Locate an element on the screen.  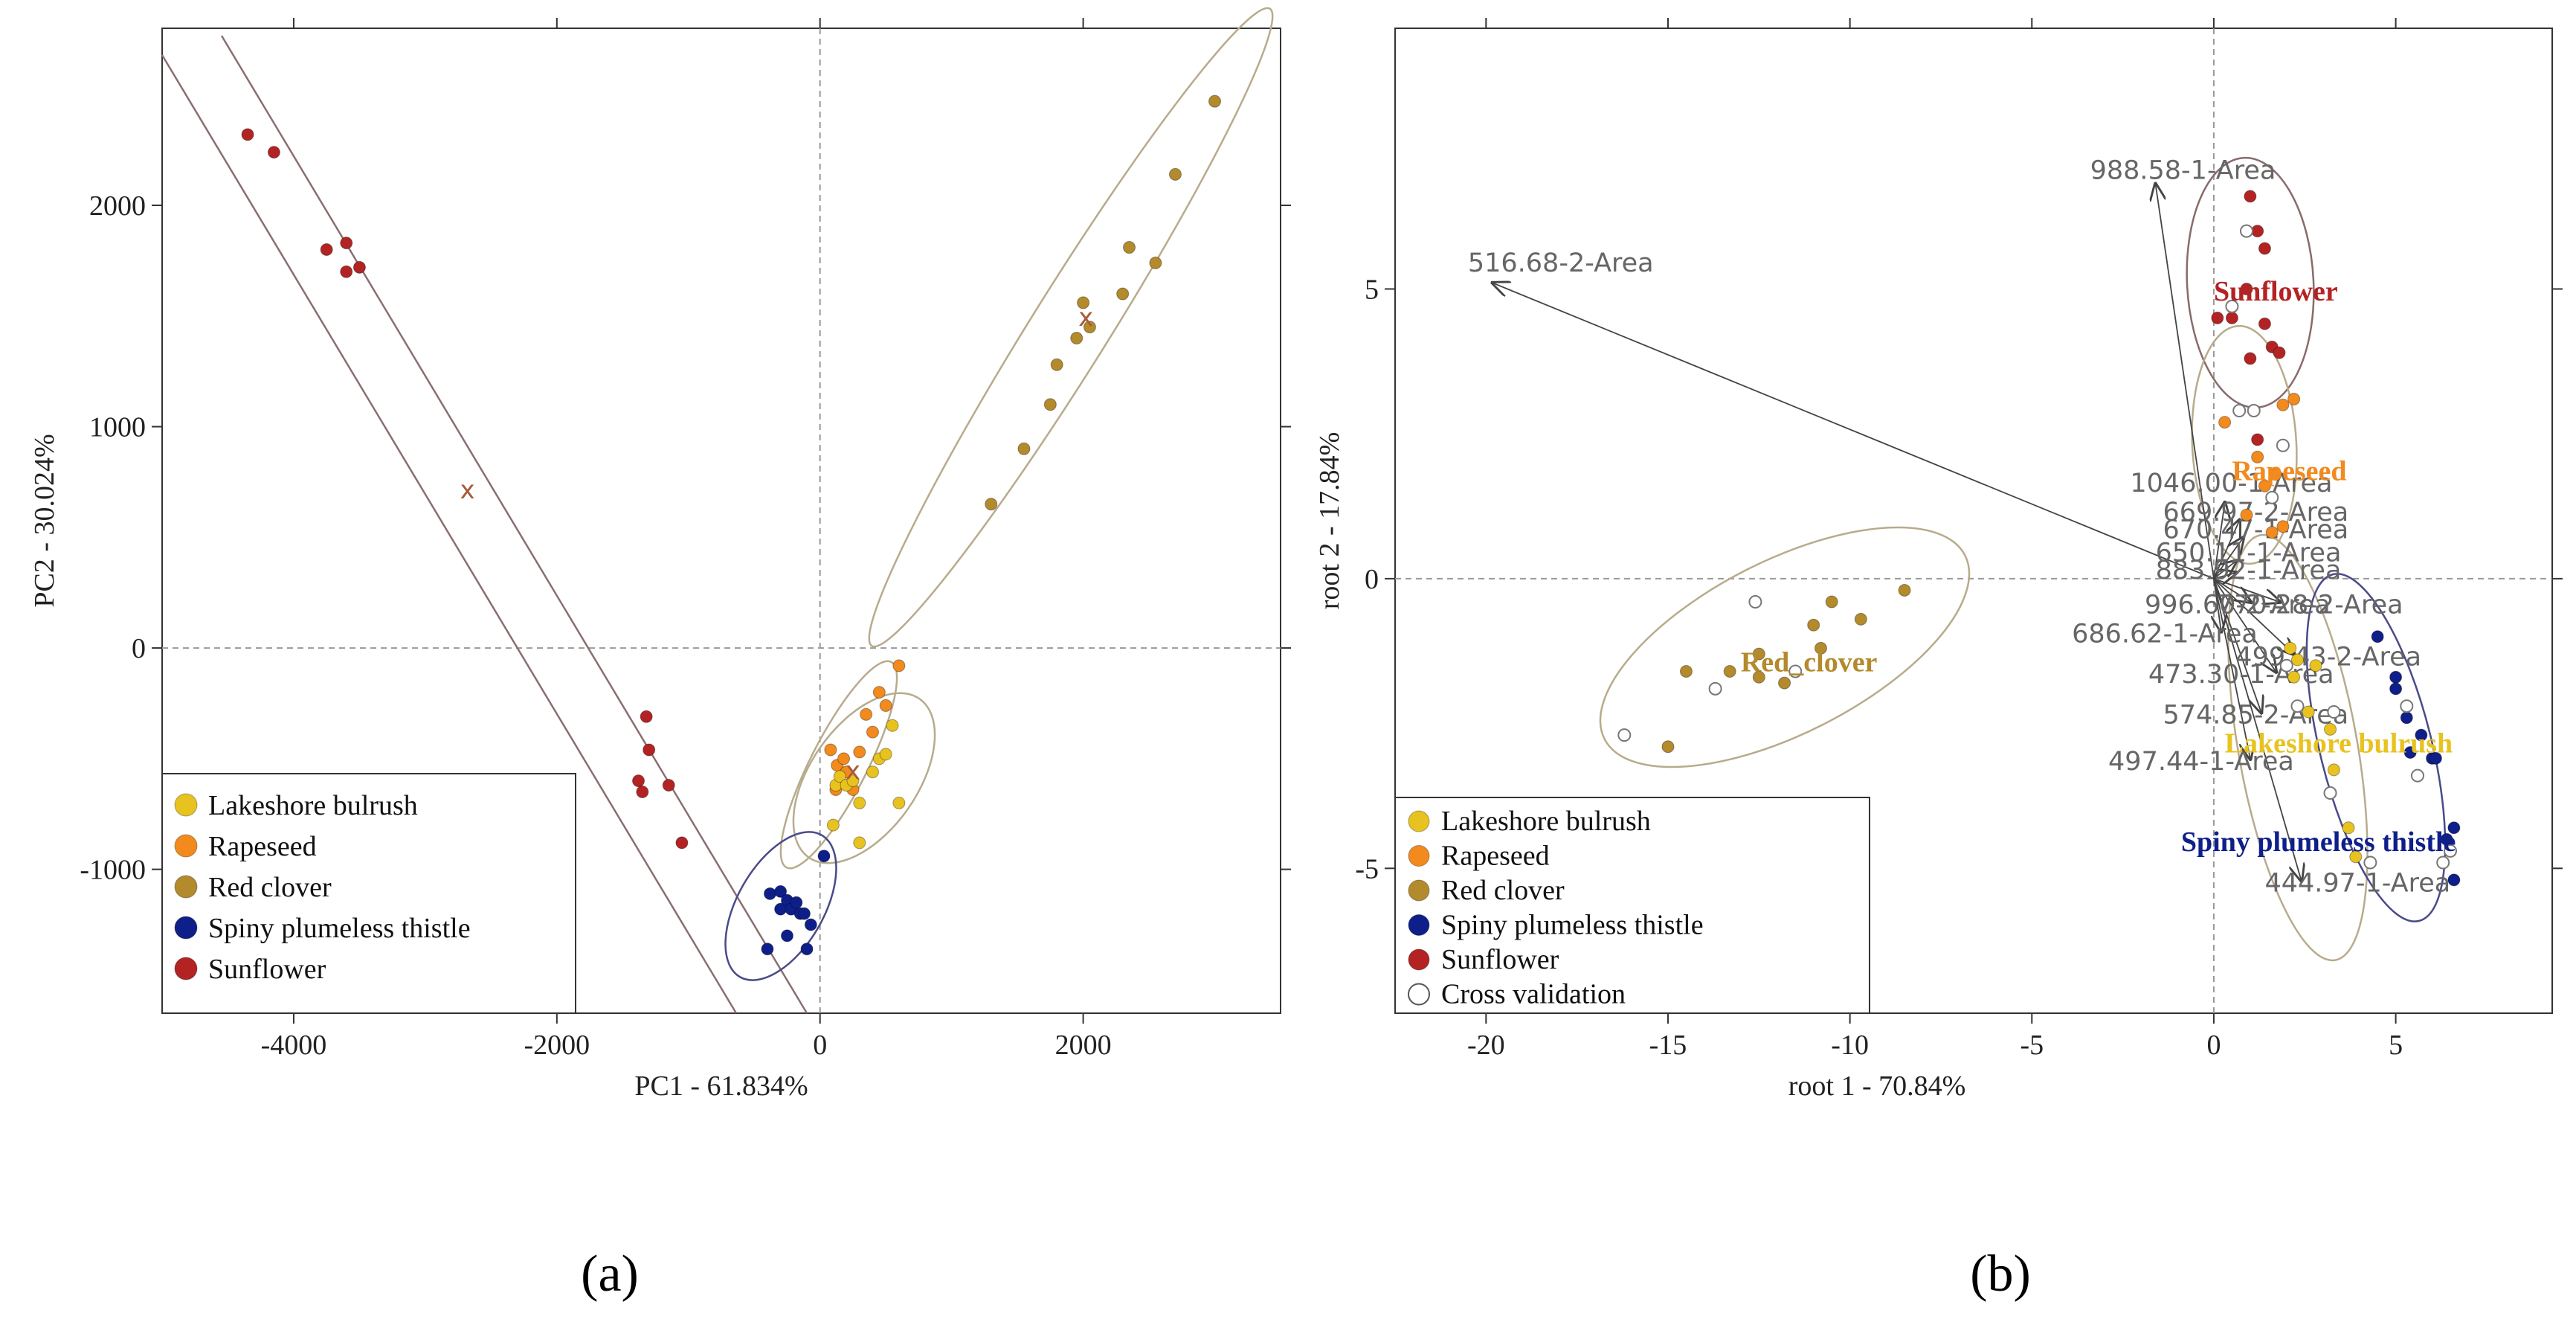
group-label-spiny-plumeless-thistle: Spiny plumeless thistle is located at coordinates (2318, 842).